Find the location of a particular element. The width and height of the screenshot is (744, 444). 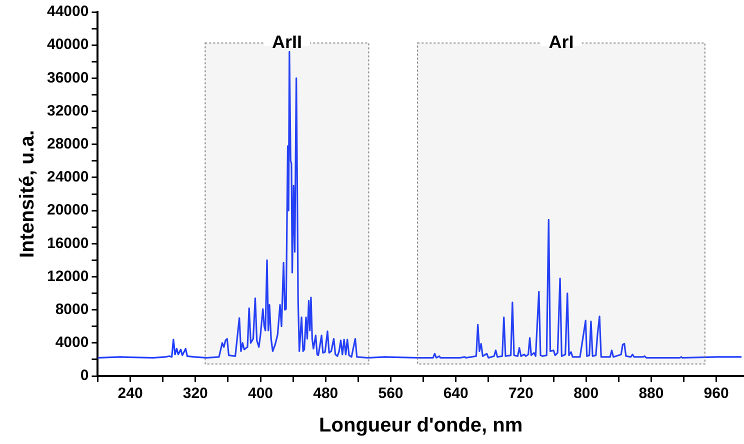

y-tick-label: 8000 is located at coordinates (72, 309).